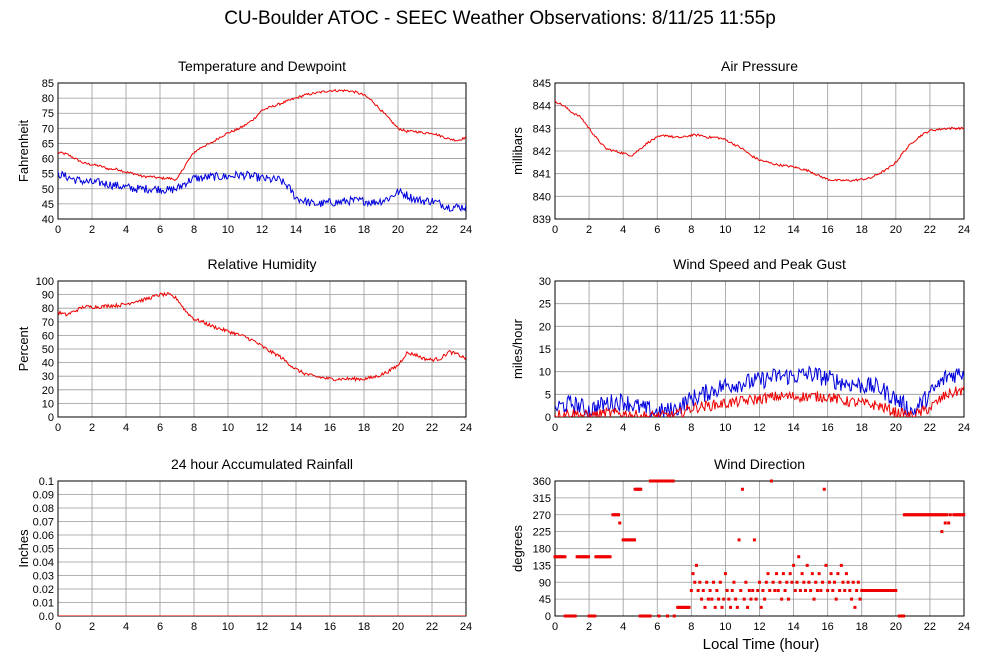 The image size is (1000, 660). What do you see at coordinates (43, 496) in the screenshot?
I see `y-tick-label: 0.09` at bounding box center [43, 496].